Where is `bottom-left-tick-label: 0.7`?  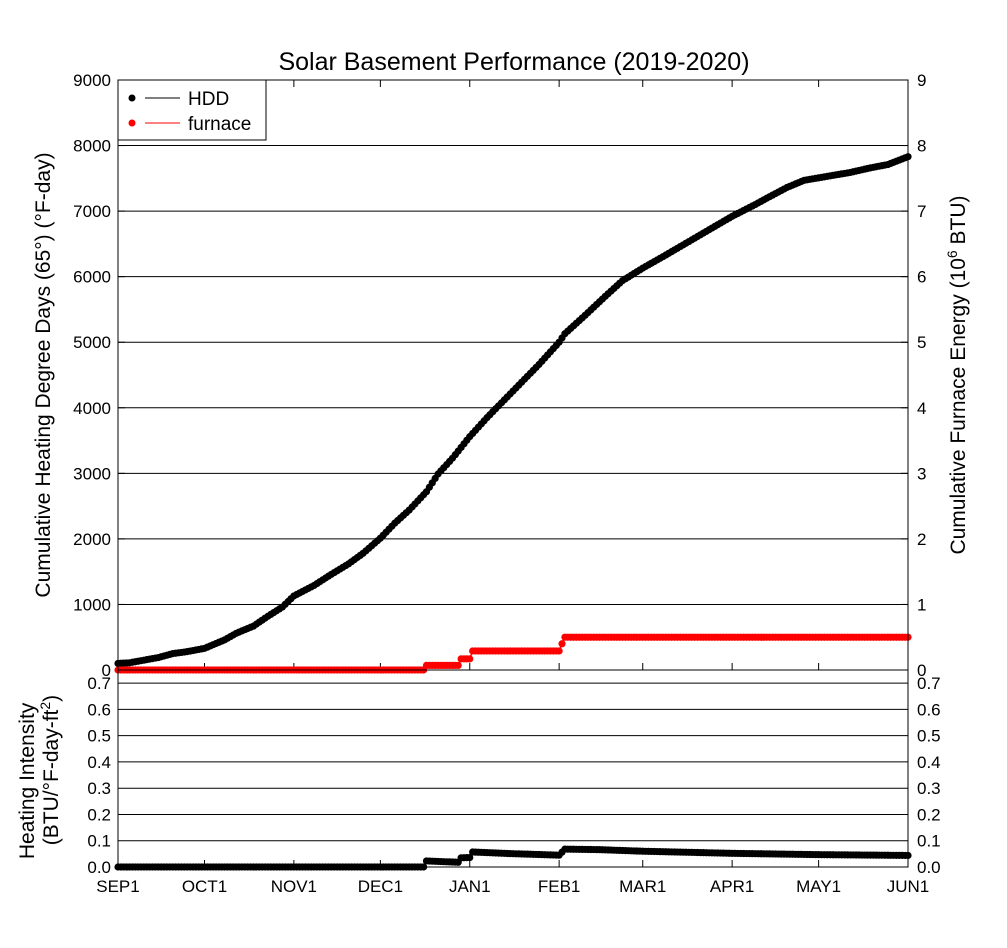 bottom-left-tick-label: 0.7 is located at coordinates (99, 683).